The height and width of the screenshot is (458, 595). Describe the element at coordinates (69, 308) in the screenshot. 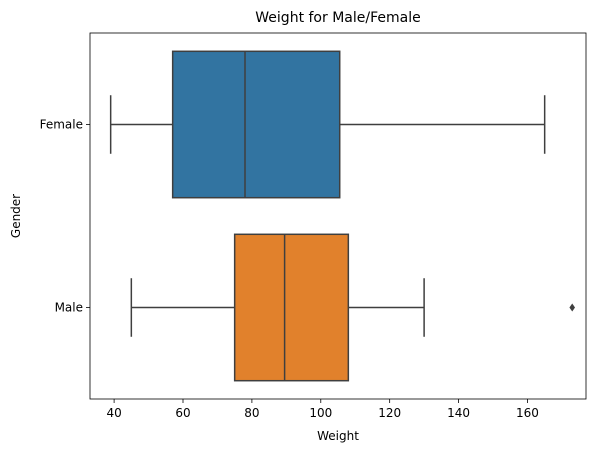

I see `y-tick-label-male: Male` at that location.